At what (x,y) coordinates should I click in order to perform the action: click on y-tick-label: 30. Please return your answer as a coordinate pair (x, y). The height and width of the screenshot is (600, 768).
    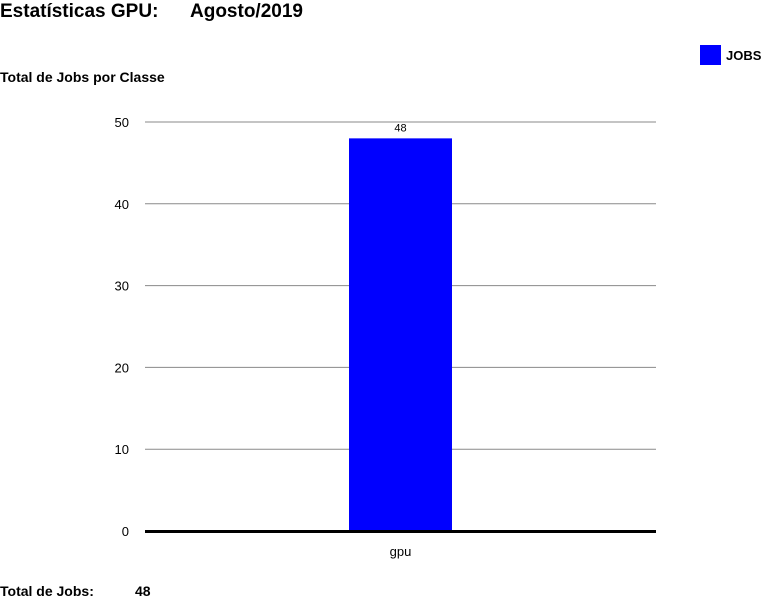
    Looking at the image, I should click on (122, 286).